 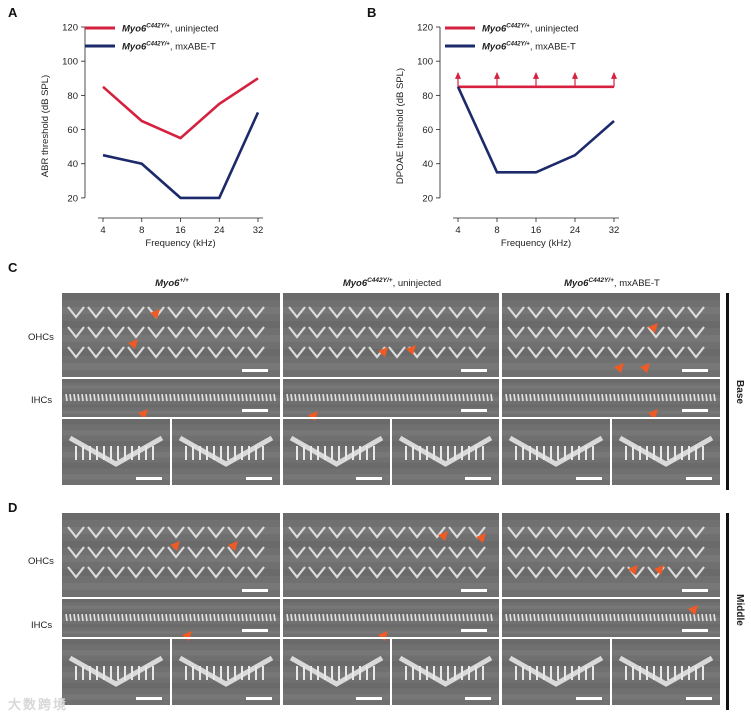 What do you see at coordinates (536, 230) in the screenshot?
I see `x-tick-label: 16` at bounding box center [536, 230].